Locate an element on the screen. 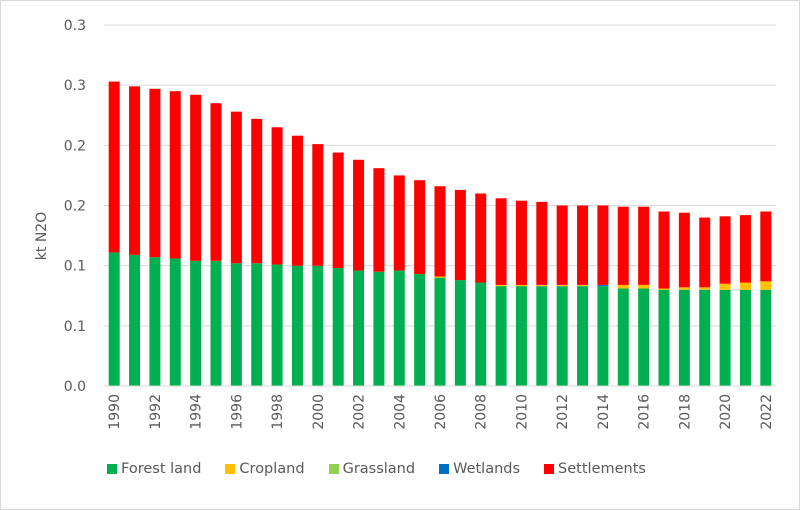 Image resolution: width=800 pixels, height=510 pixels. x-tick-label: 2010 is located at coordinates (522, 412).